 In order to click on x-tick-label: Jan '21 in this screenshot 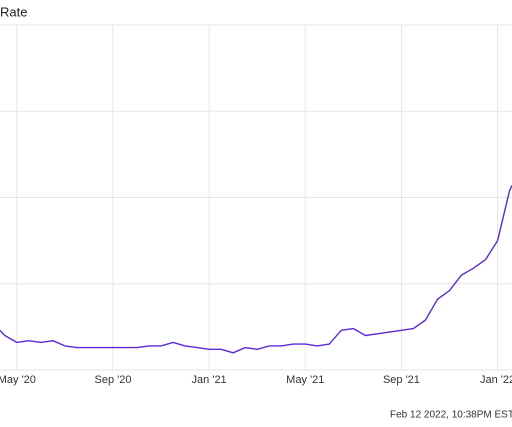, I will do `click(209, 380)`.